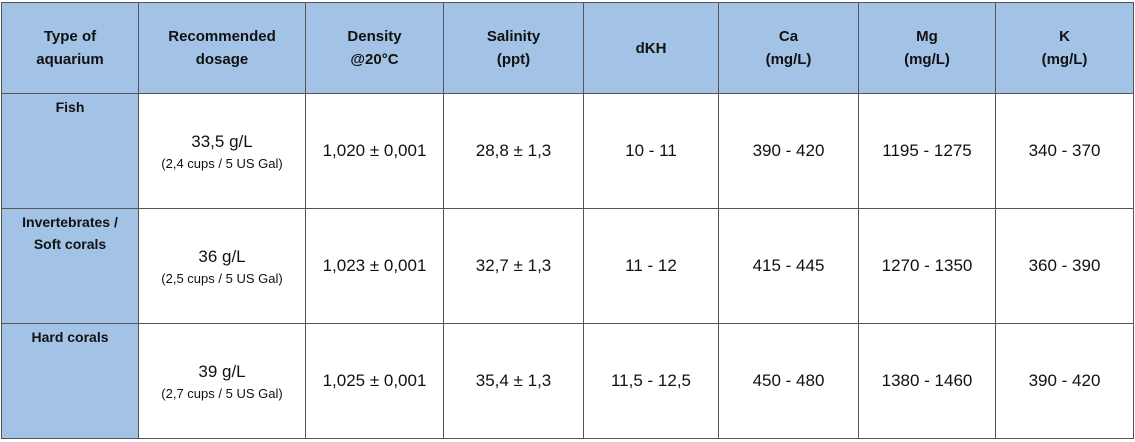 The width and height of the screenshot is (1135, 442). What do you see at coordinates (374, 36) in the screenshot?
I see `header-text: Density` at bounding box center [374, 36].